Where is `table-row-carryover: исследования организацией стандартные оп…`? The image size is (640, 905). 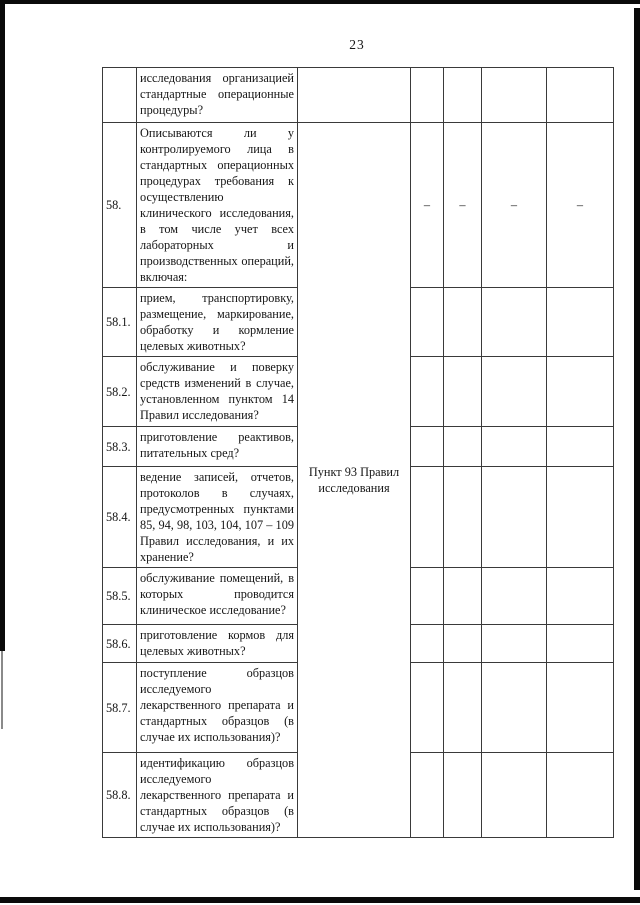
table-row-carryover: исследования организацией стандартные оп… is located at coordinates (358, 95).